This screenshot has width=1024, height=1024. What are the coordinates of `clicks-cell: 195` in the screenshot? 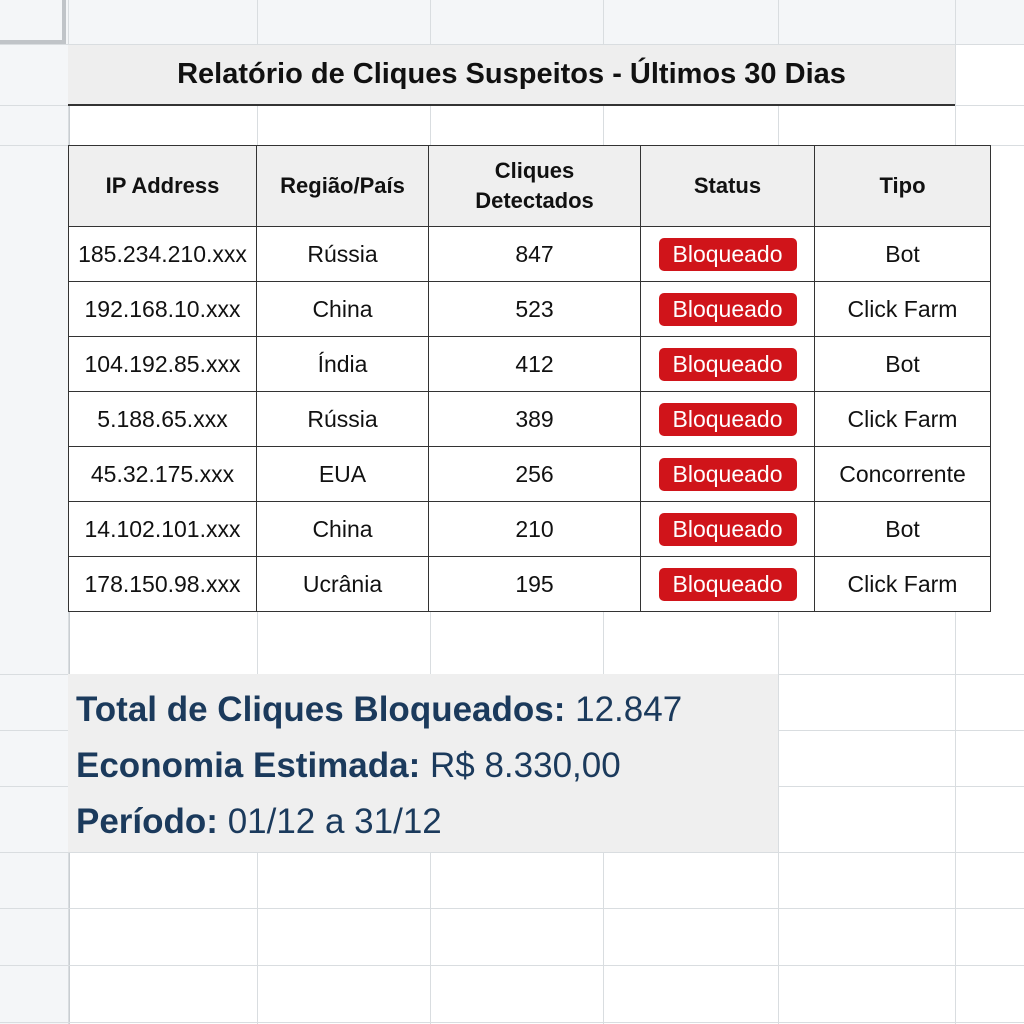 It's located at (534, 584).